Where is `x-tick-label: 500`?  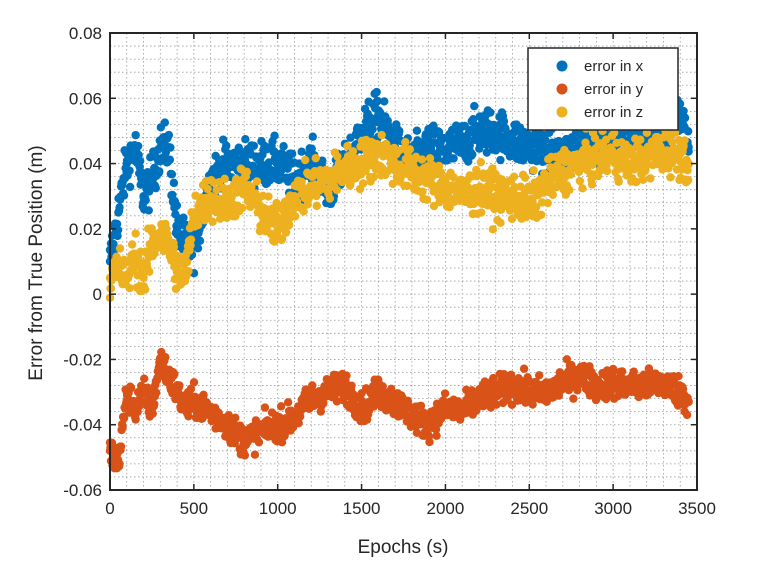 x-tick-label: 500 is located at coordinates (194, 508).